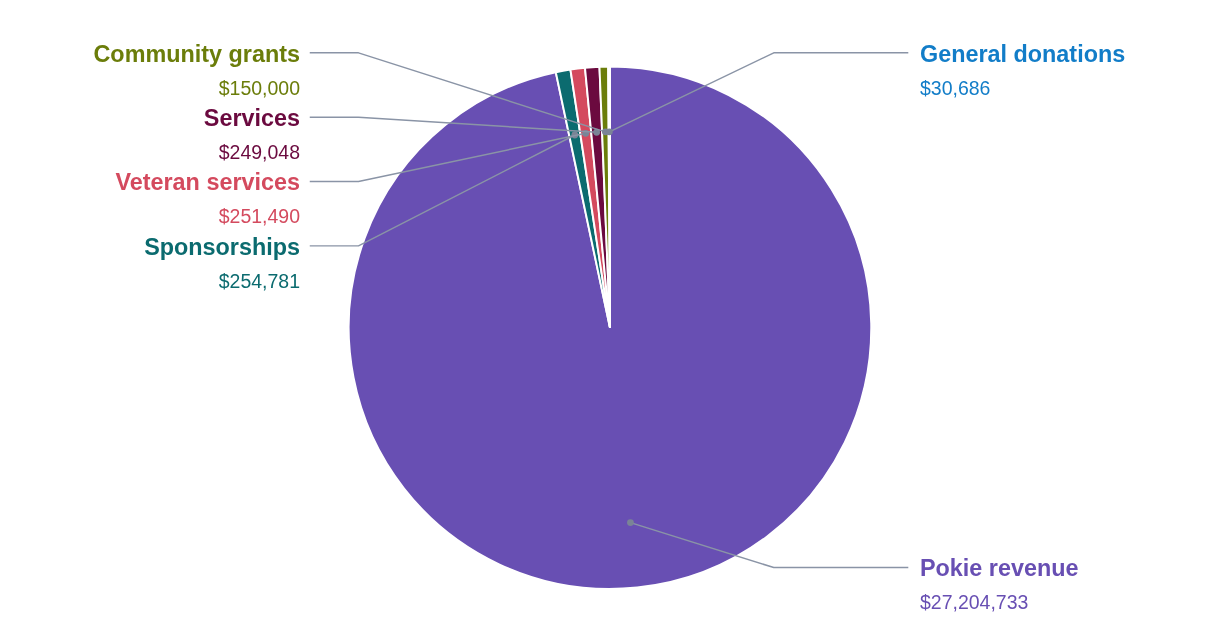  Describe the element at coordinates (207, 182) in the screenshot. I see `slice-label: Veteran services` at that location.